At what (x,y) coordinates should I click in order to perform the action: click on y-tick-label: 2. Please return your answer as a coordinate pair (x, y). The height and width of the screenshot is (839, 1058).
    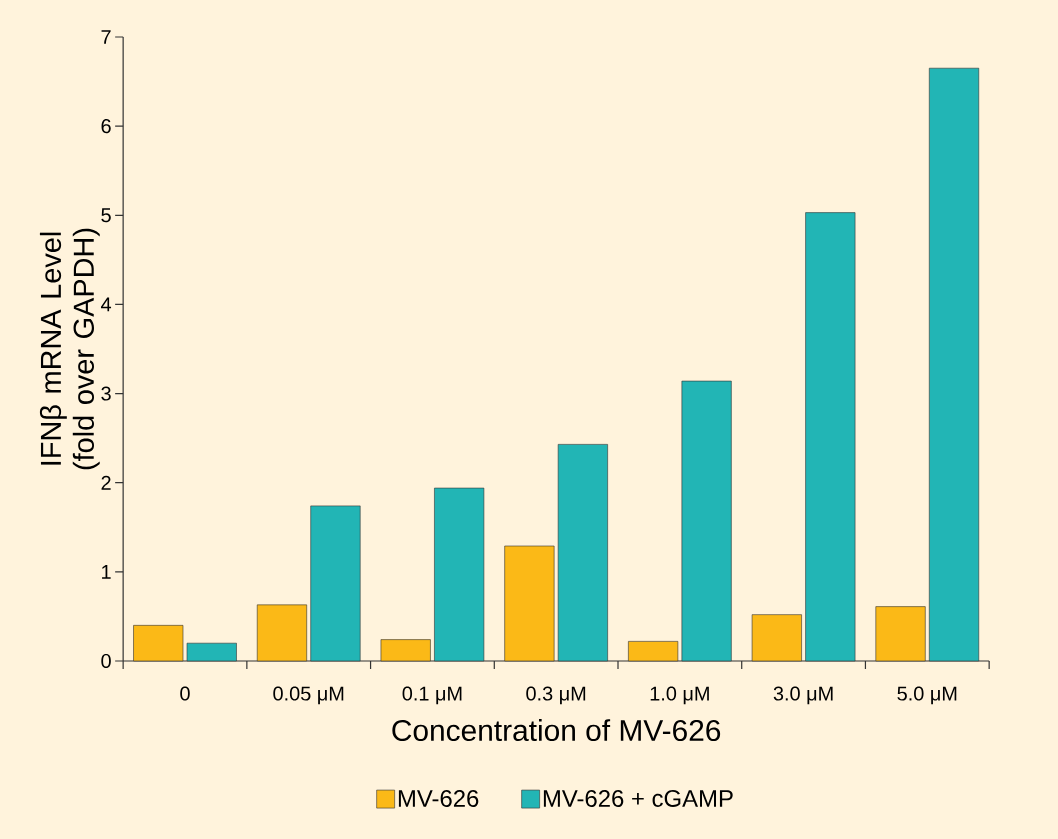
    Looking at the image, I should click on (106, 482).